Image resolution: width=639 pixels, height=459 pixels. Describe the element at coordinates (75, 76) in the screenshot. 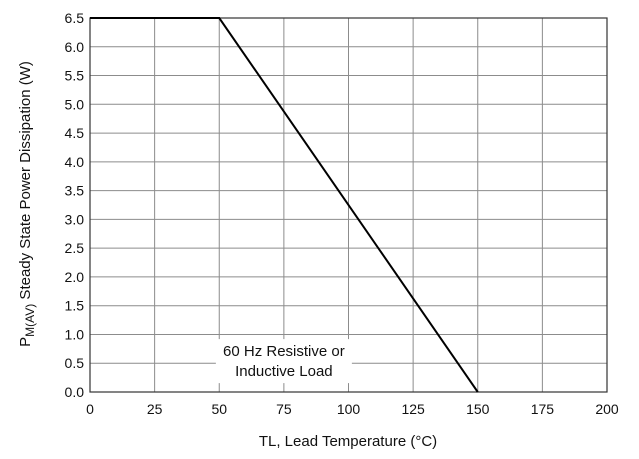

I see `y-tick-label: 5.5` at that location.